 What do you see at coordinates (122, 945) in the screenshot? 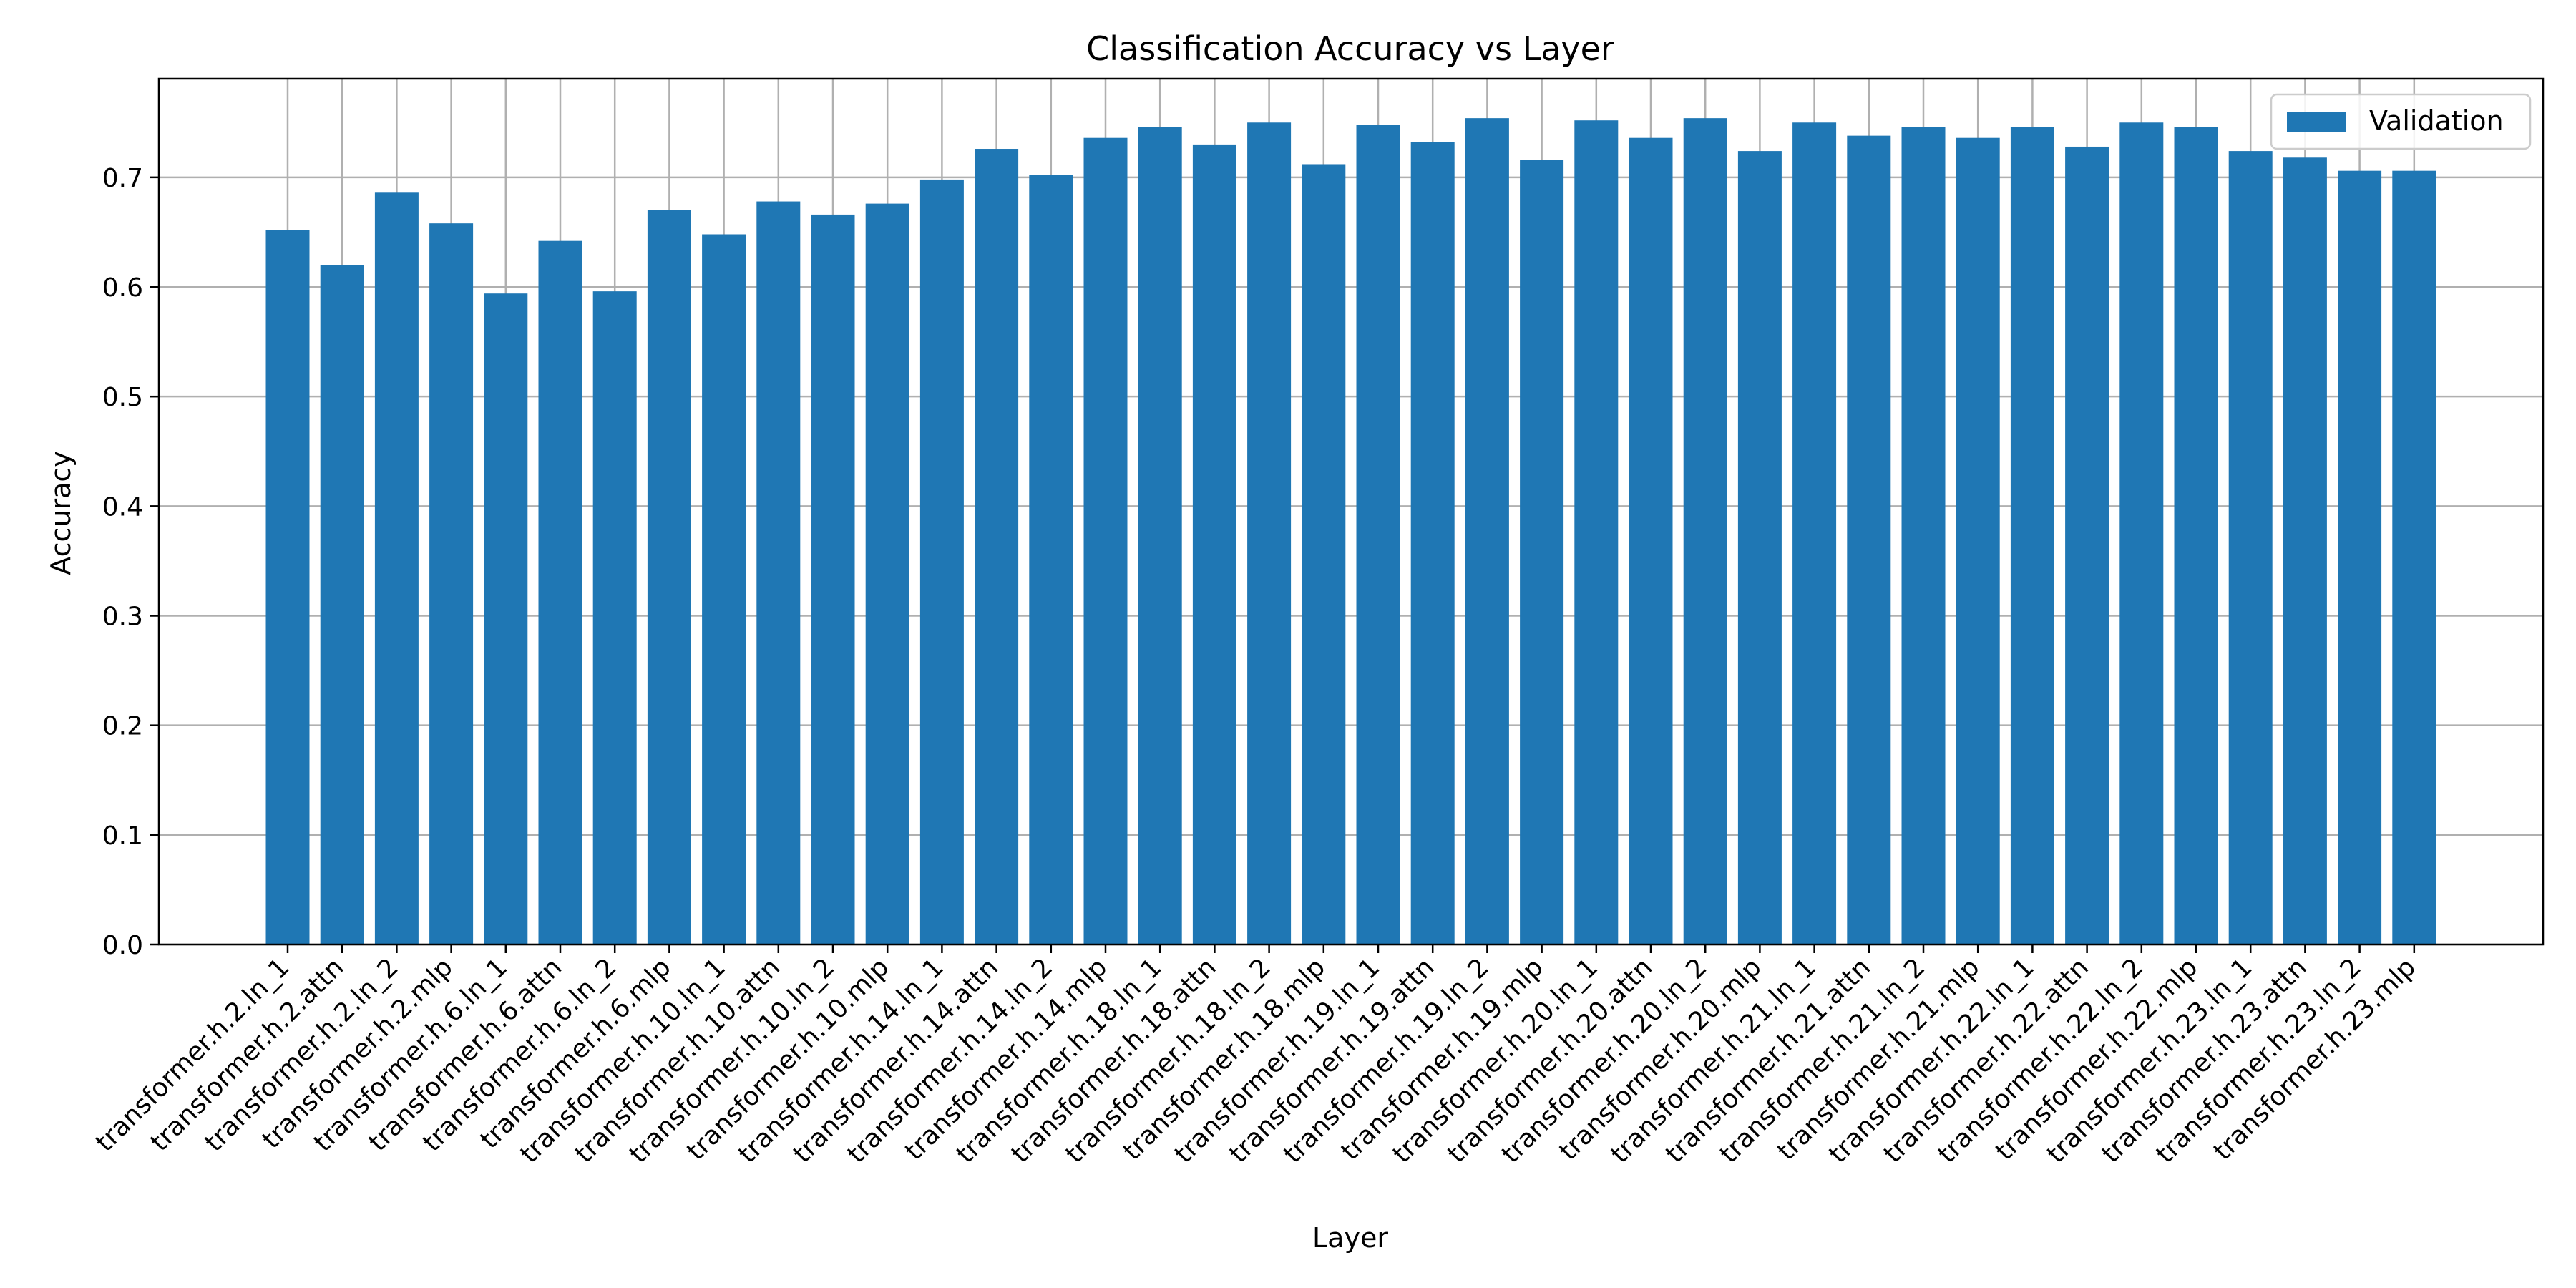
I see `y-tick-label: 0.0` at bounding box center [122, 945].